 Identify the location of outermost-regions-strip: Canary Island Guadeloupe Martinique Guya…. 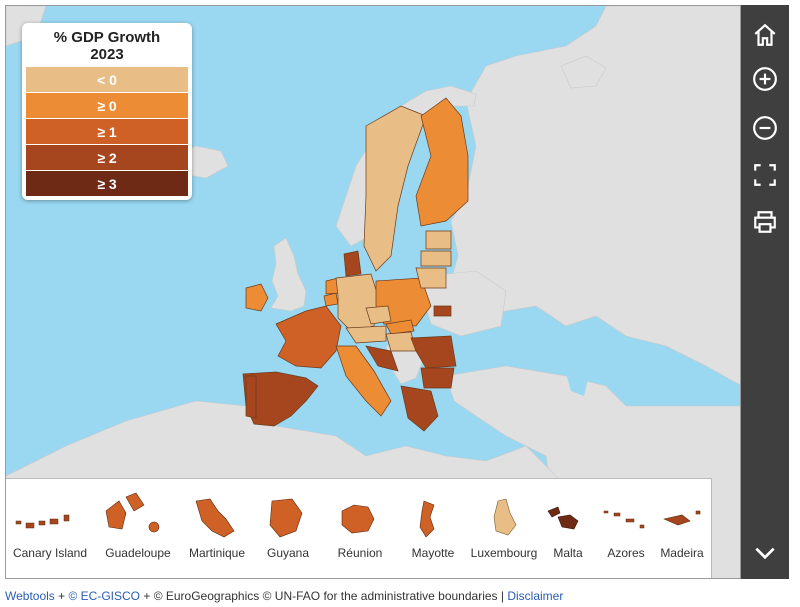
(359, 528).